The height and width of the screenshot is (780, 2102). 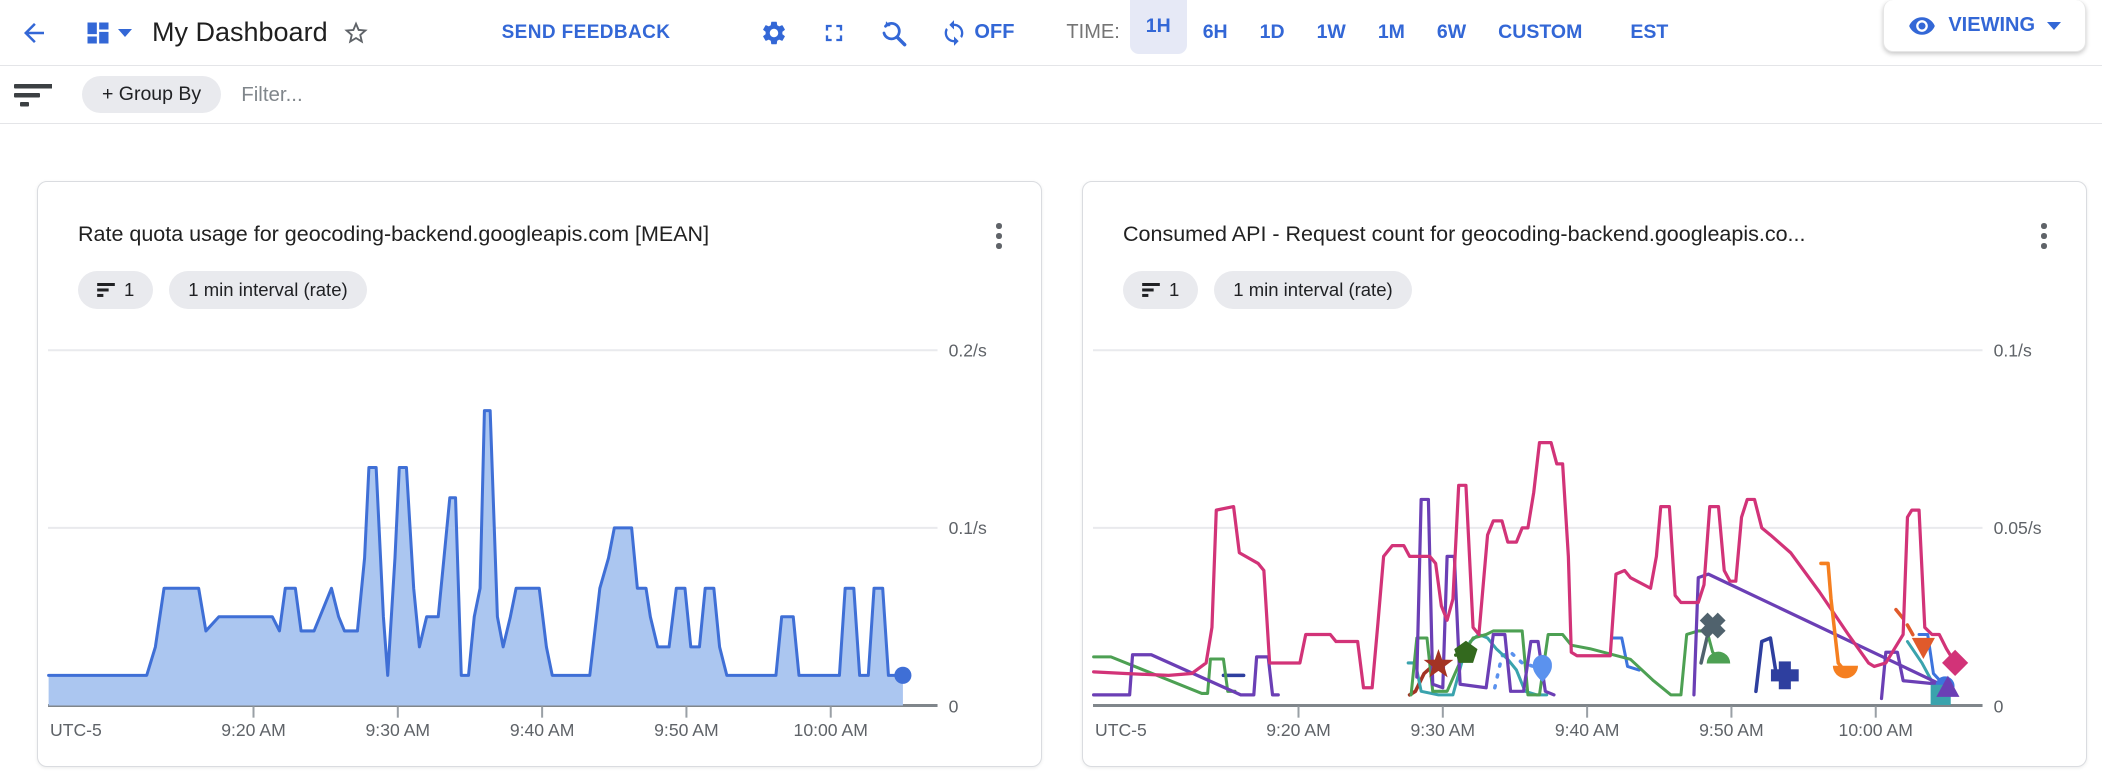 What do you see at coordinates (1542, 668) in the screenshot?
I see `pin-marker` at bounding box center [1542, 668].